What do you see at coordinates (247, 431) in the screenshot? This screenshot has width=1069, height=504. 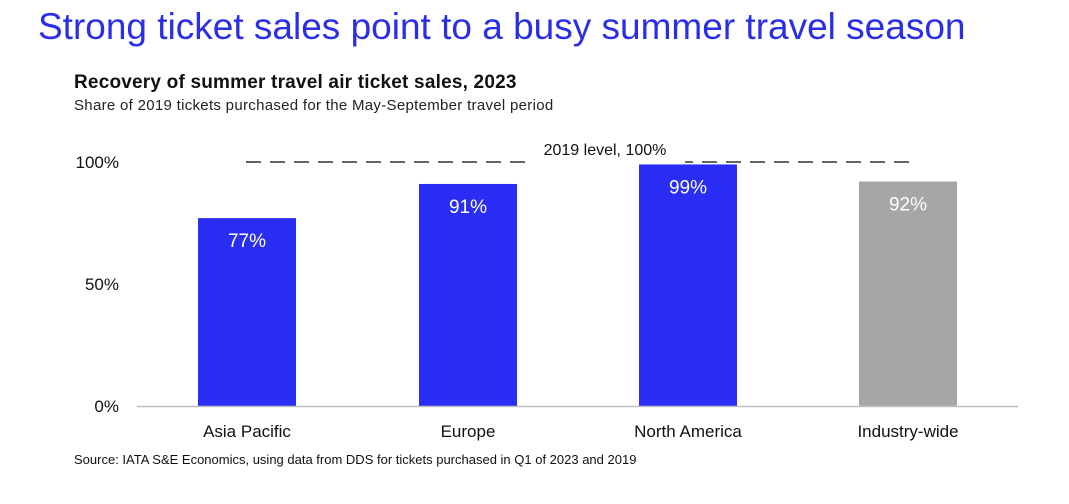 I see `category-label: Asia Pacific` at bounding box center [247, 431].